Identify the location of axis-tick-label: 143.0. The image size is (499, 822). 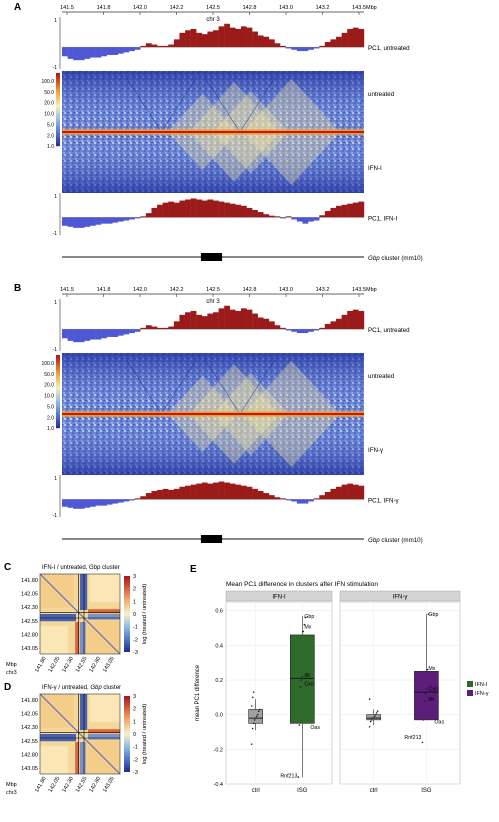
(286, 8).